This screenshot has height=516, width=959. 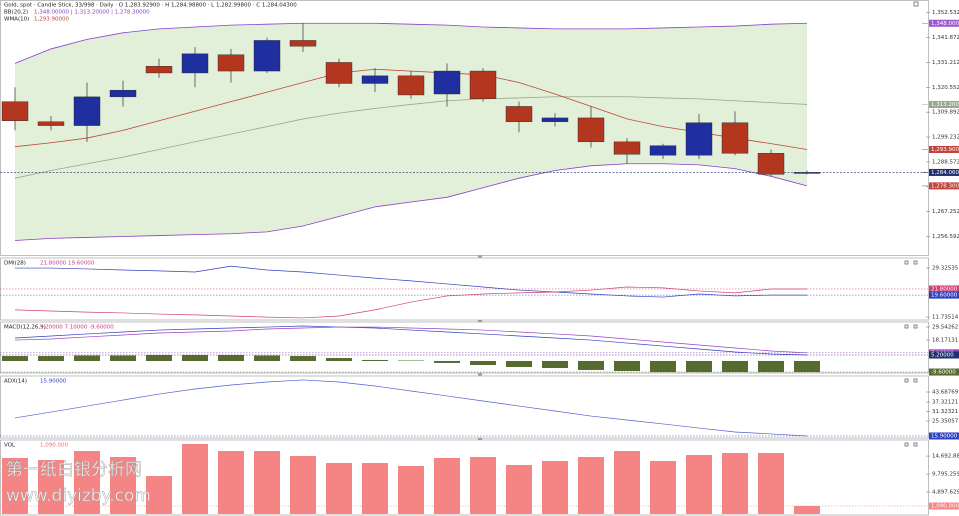 What do you see at coordinates (411, 137) in the screenshot?
I see `band-middle` at bounding box center [411, 137].